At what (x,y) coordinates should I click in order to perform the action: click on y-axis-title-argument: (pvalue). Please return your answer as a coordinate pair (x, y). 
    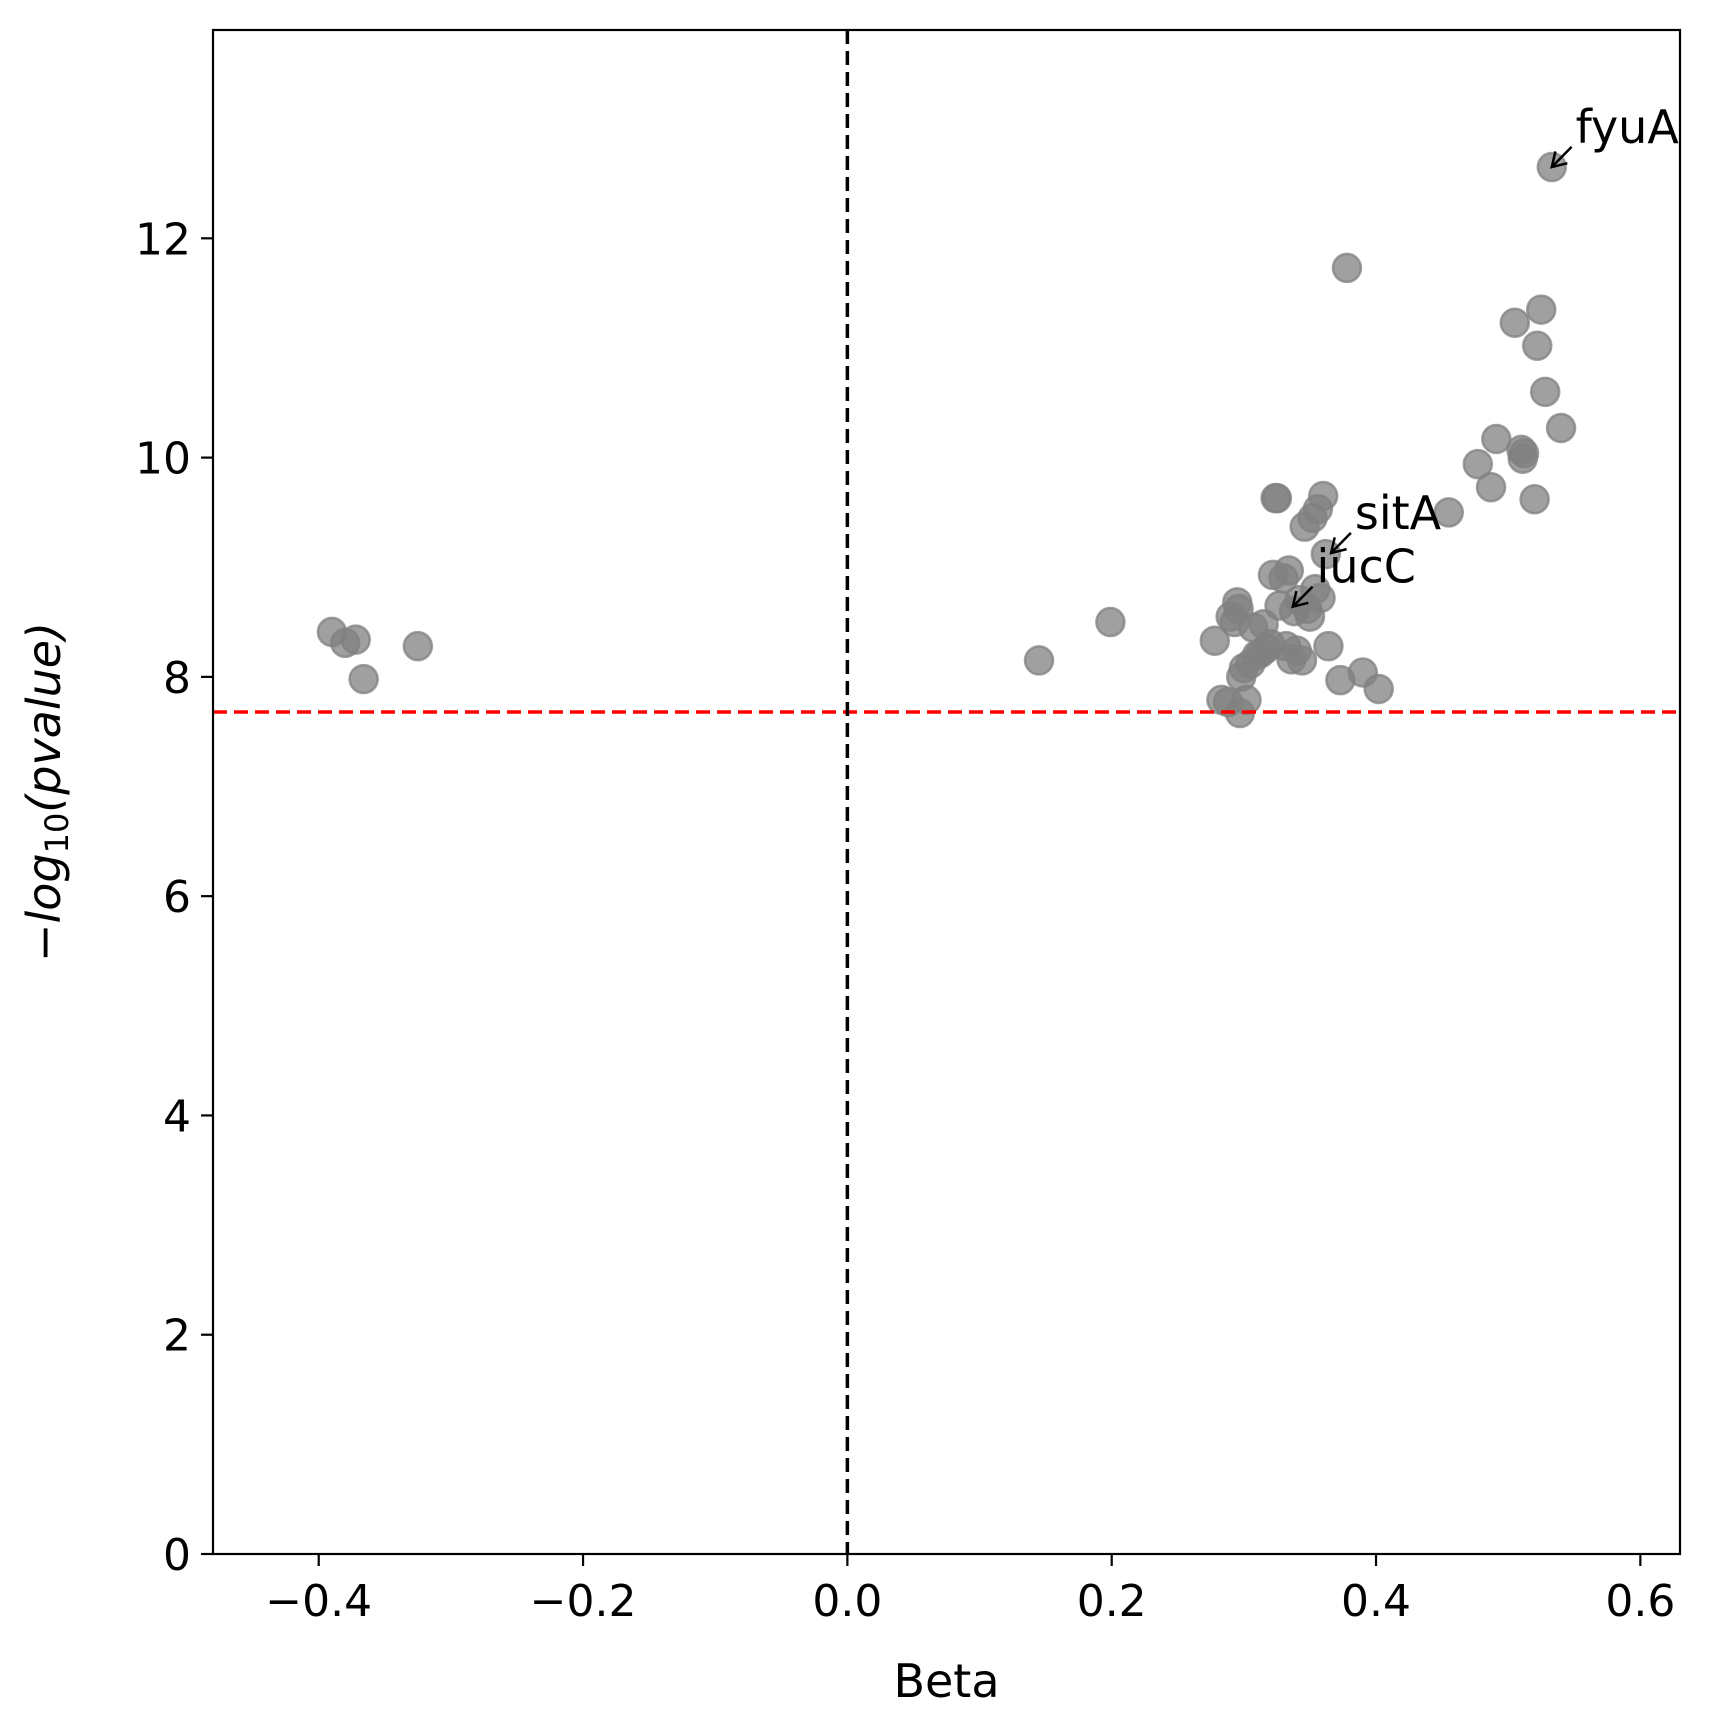
    Looking at the image, I should click on (44, 717).